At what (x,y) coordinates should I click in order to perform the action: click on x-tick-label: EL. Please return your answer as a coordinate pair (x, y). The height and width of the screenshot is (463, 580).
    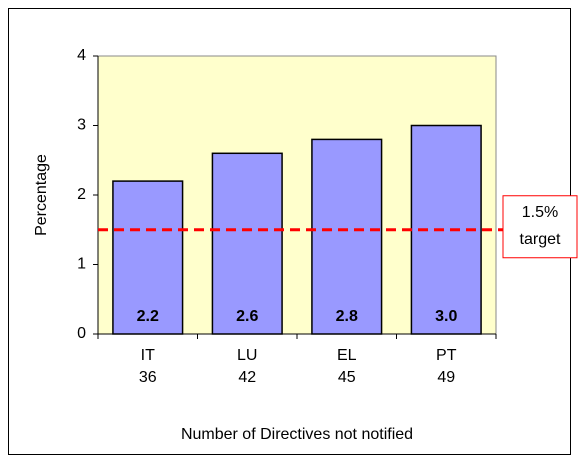
    Looking at the image, I should click on (347, 355).